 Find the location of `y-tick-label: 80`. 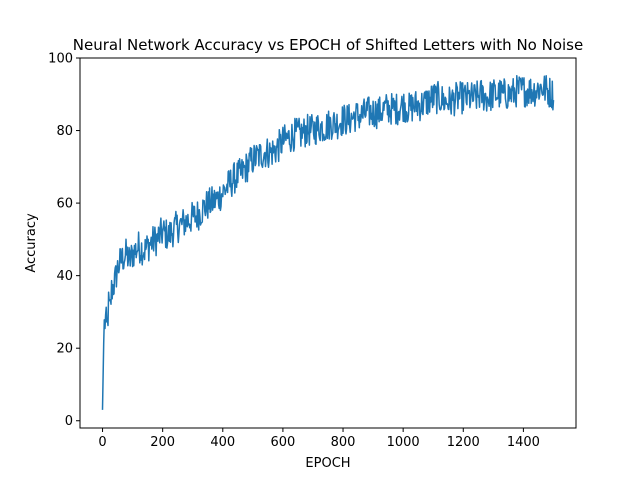

y-tick-label: 80 is located at coordinates (64, 131).